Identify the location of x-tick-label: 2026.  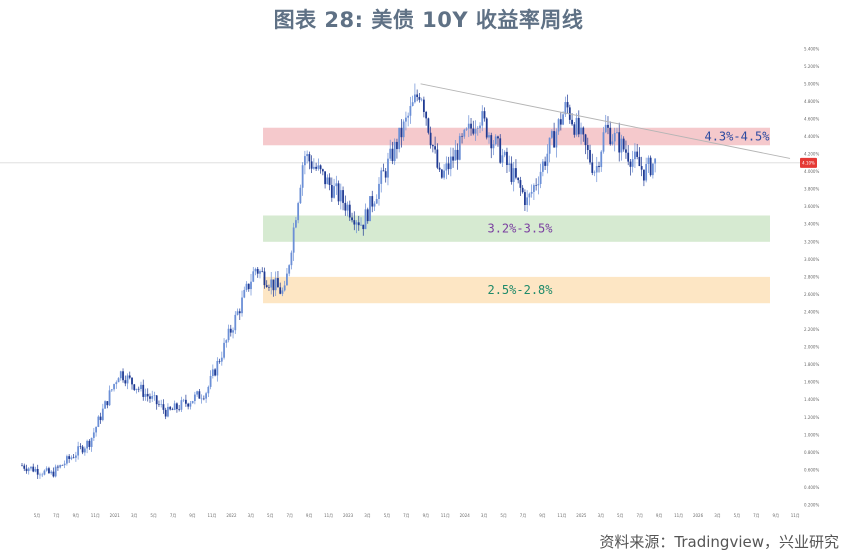
(698, 515).